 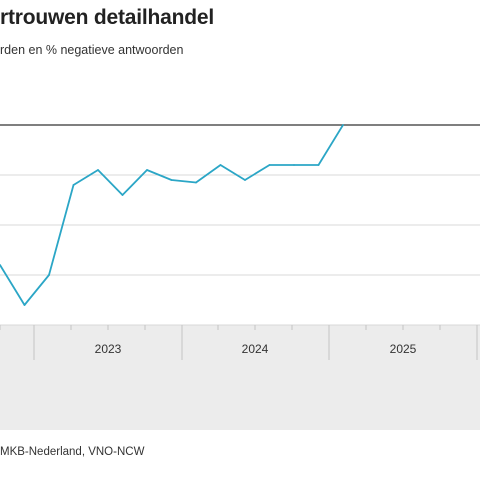 I want to click on chart-subtitle: rden en % negatieve antwoorden, so click(x=92, y=50).